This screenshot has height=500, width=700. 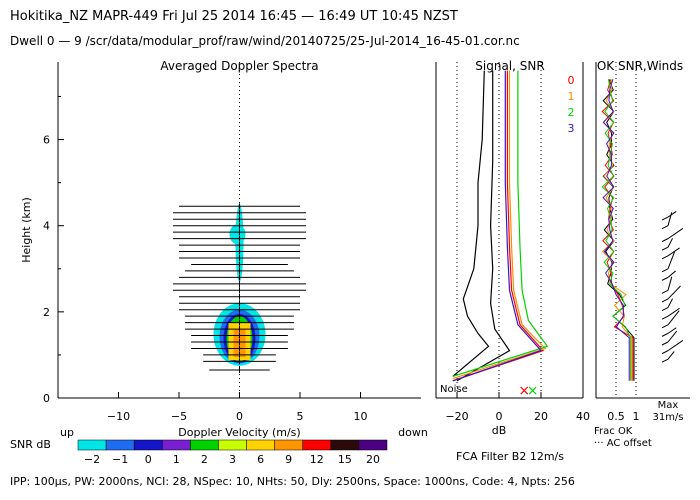 What do you see at coordinates (613, 431) in the screenshot?
I see `frac-ok-label: Frac OK` at bounding box center [613, 431].